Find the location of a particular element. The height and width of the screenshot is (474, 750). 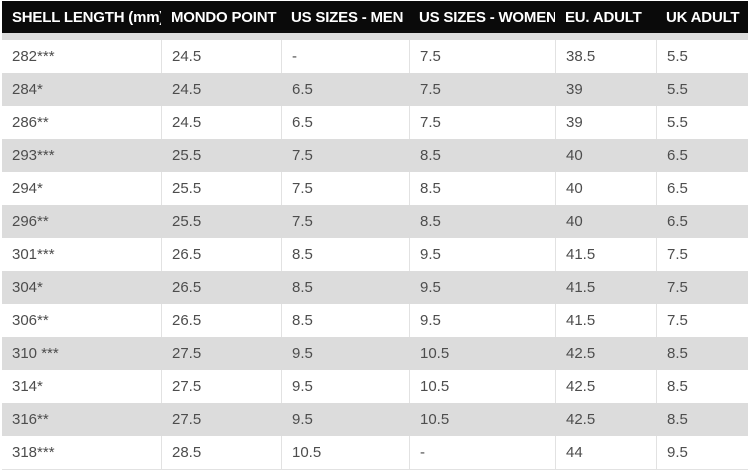

cell-mondo-point: 28.5 is located at coordinates (221, 453).